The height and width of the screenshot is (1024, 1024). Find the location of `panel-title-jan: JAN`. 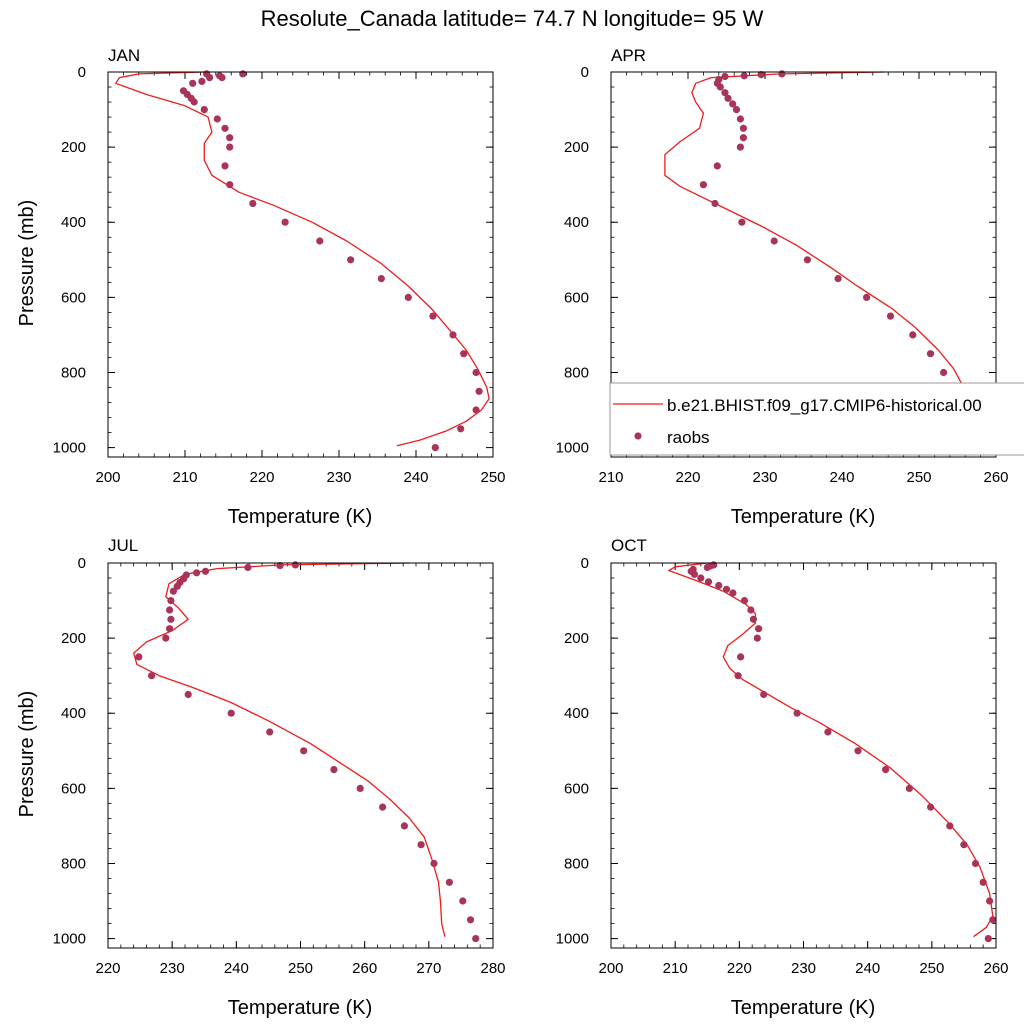

panel-title-jan: JAN is located at coordinates (124, 55).